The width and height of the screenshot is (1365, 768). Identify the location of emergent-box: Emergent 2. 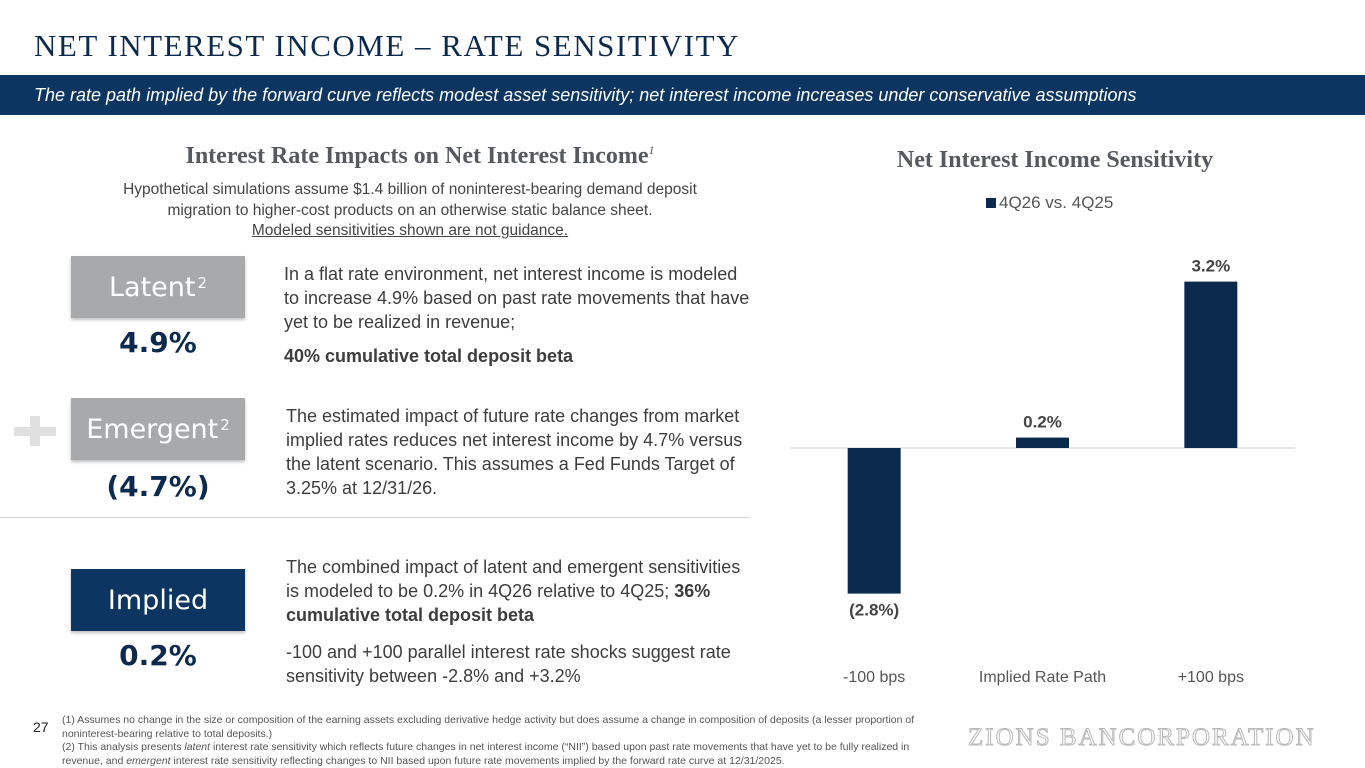
(158, 429).